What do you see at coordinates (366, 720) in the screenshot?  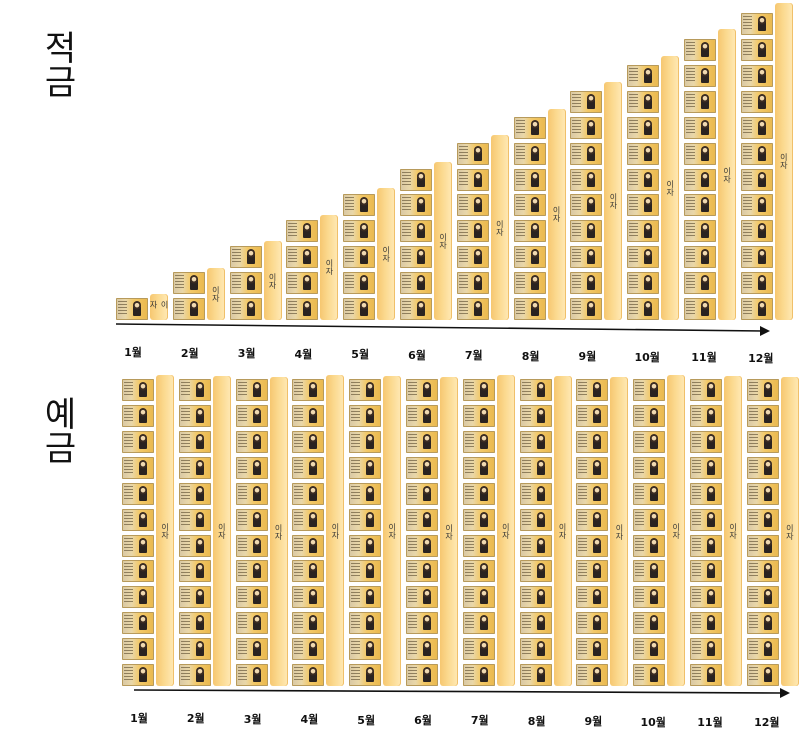 I see `month-label: 5월` at bounding box center [366, 720].